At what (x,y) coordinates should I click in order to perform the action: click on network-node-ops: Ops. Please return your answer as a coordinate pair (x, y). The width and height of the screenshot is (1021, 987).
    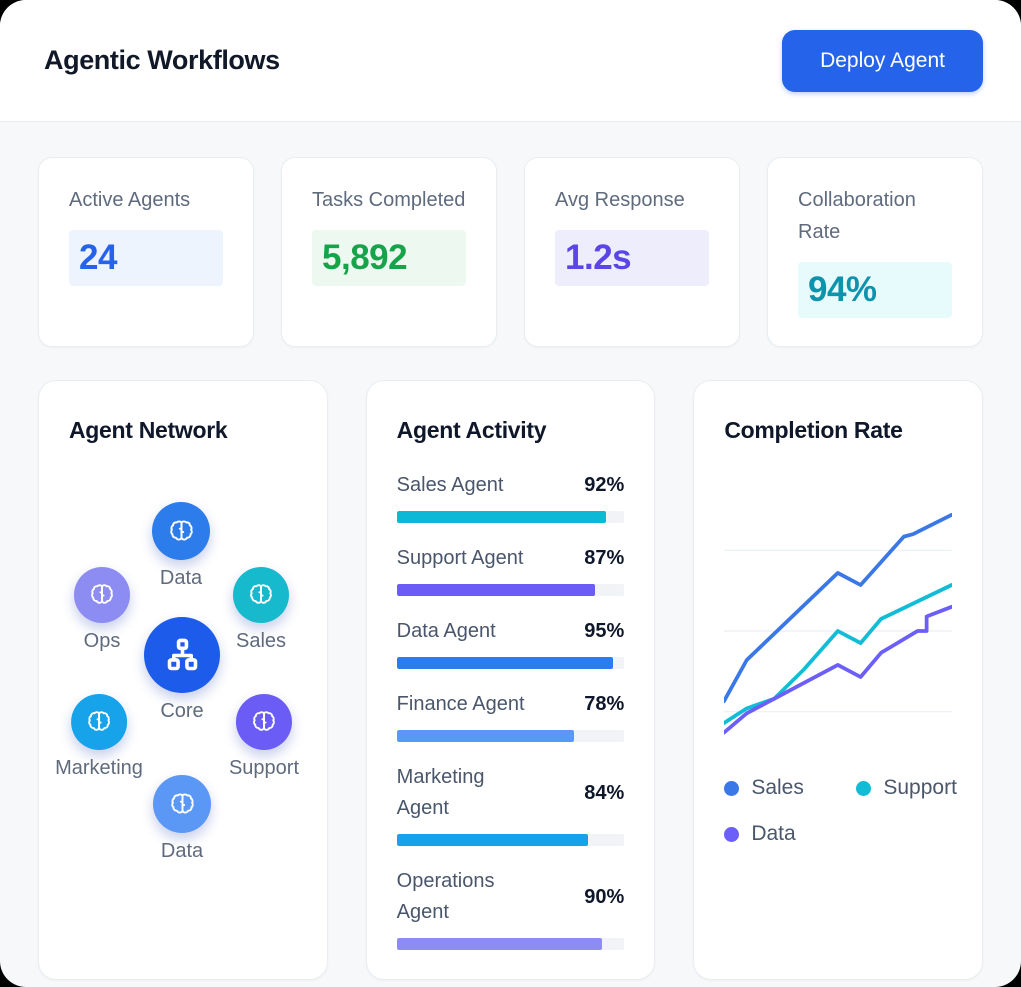
    Looking at the image, I should click on (102, 610).